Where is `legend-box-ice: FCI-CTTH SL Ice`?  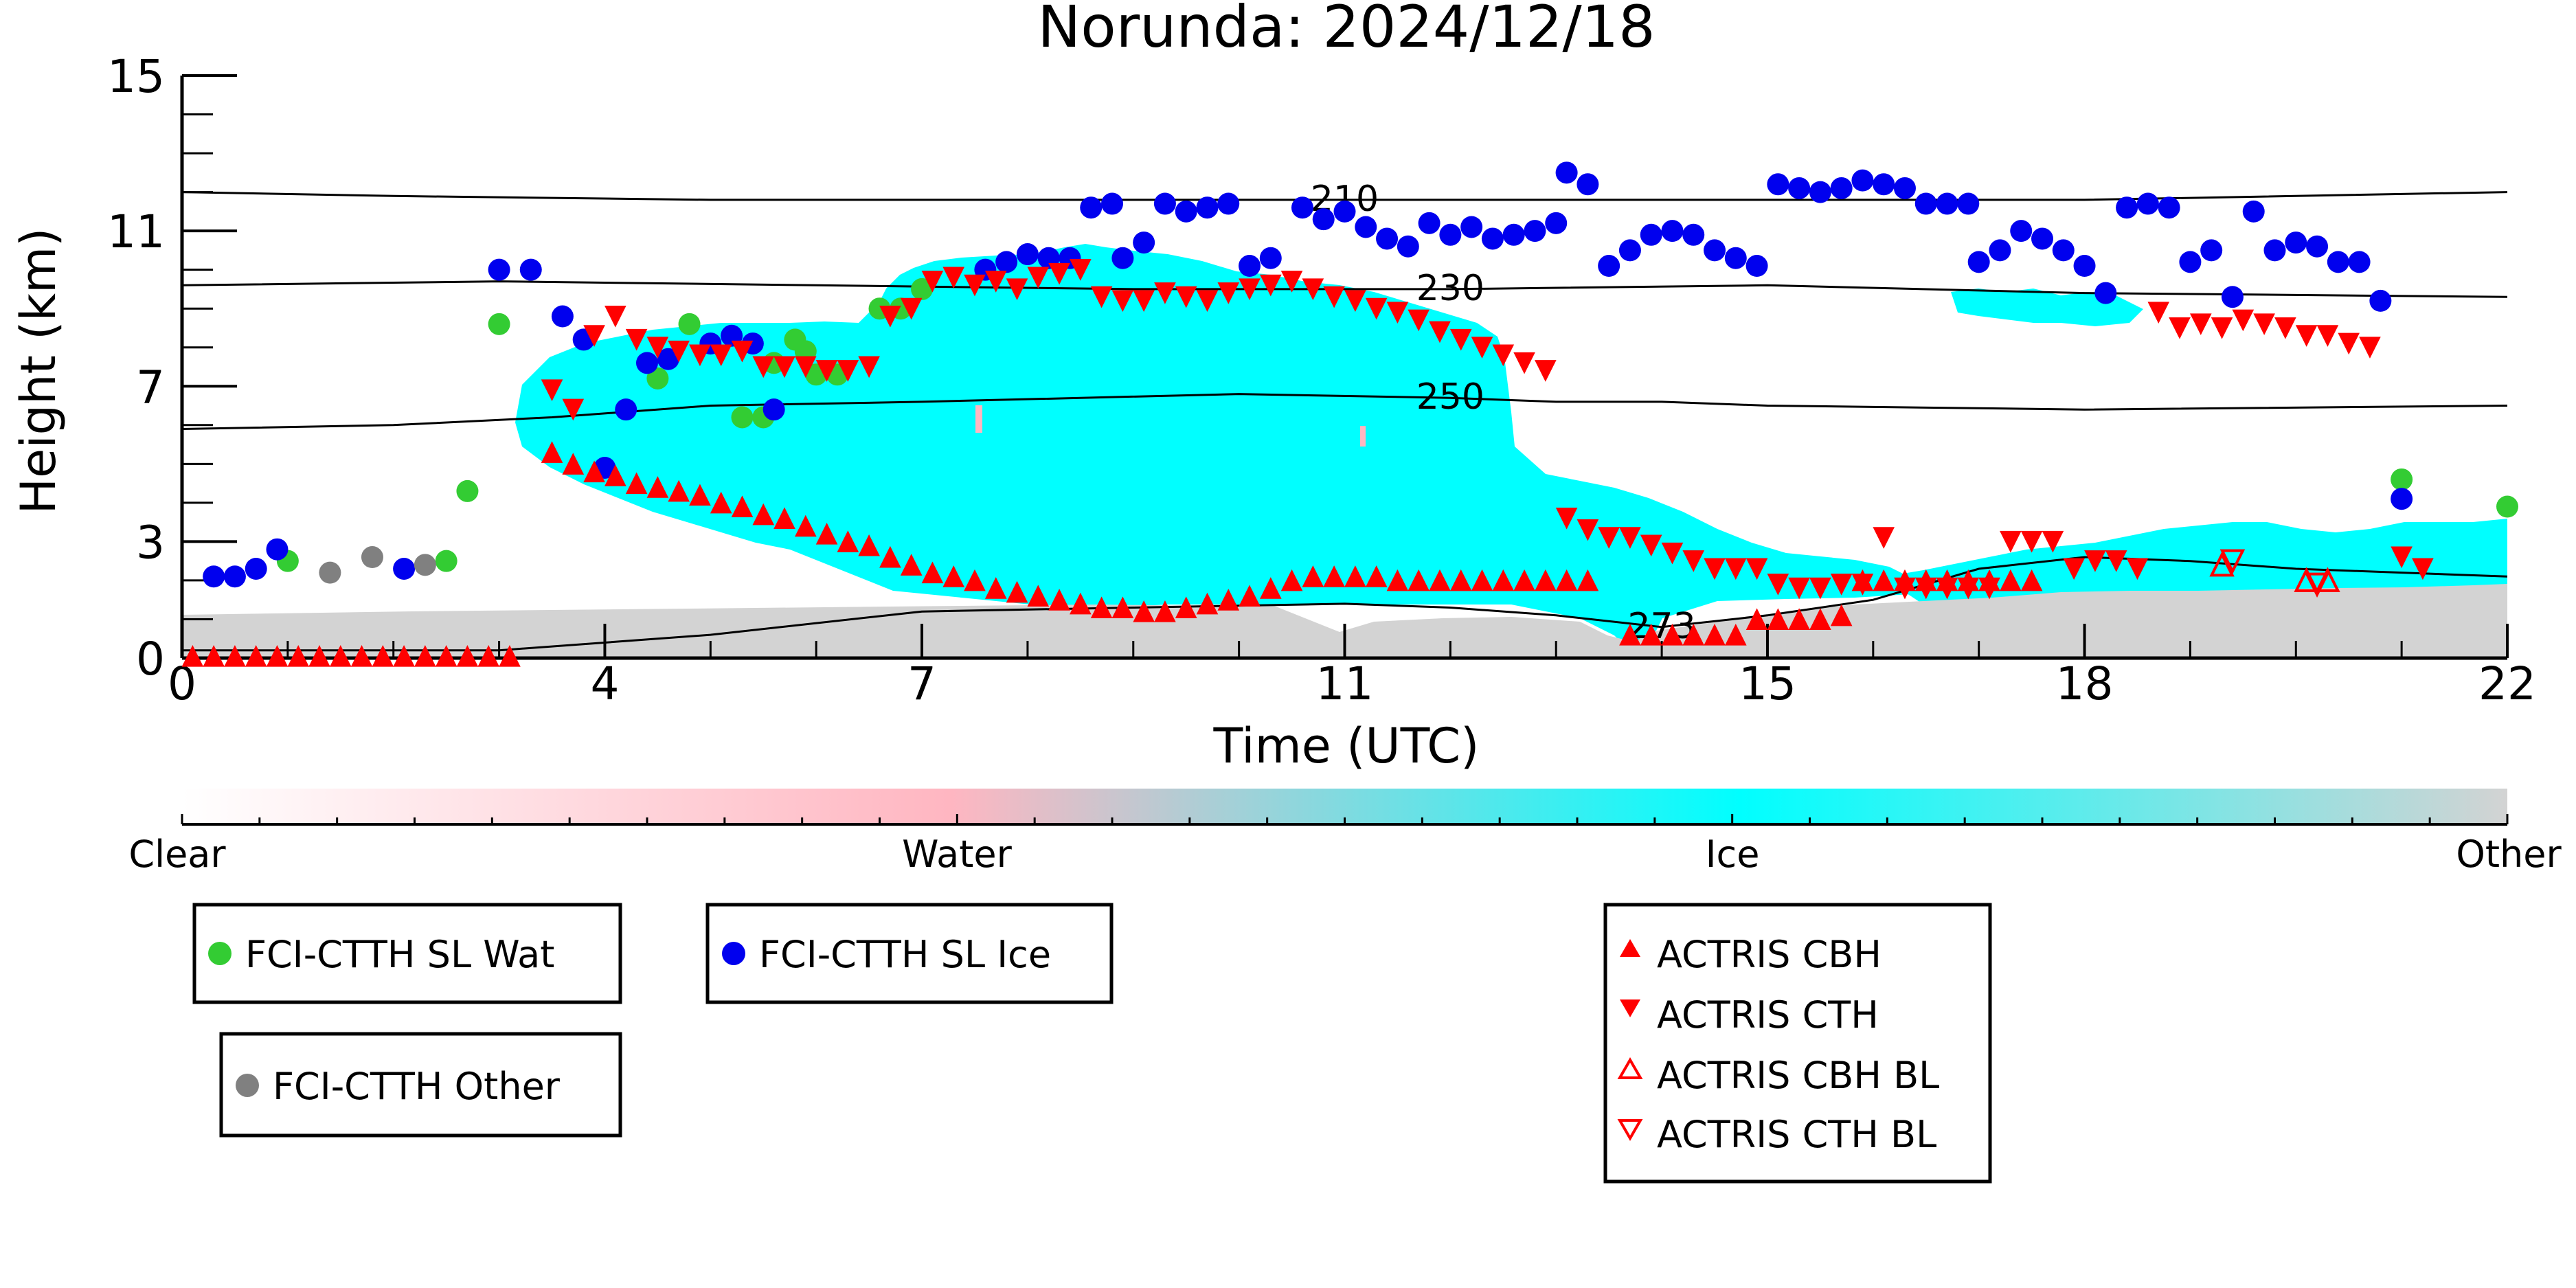
legend-box-ice: FCI-CTTH SL Ice is located at coordinates (909, 953).